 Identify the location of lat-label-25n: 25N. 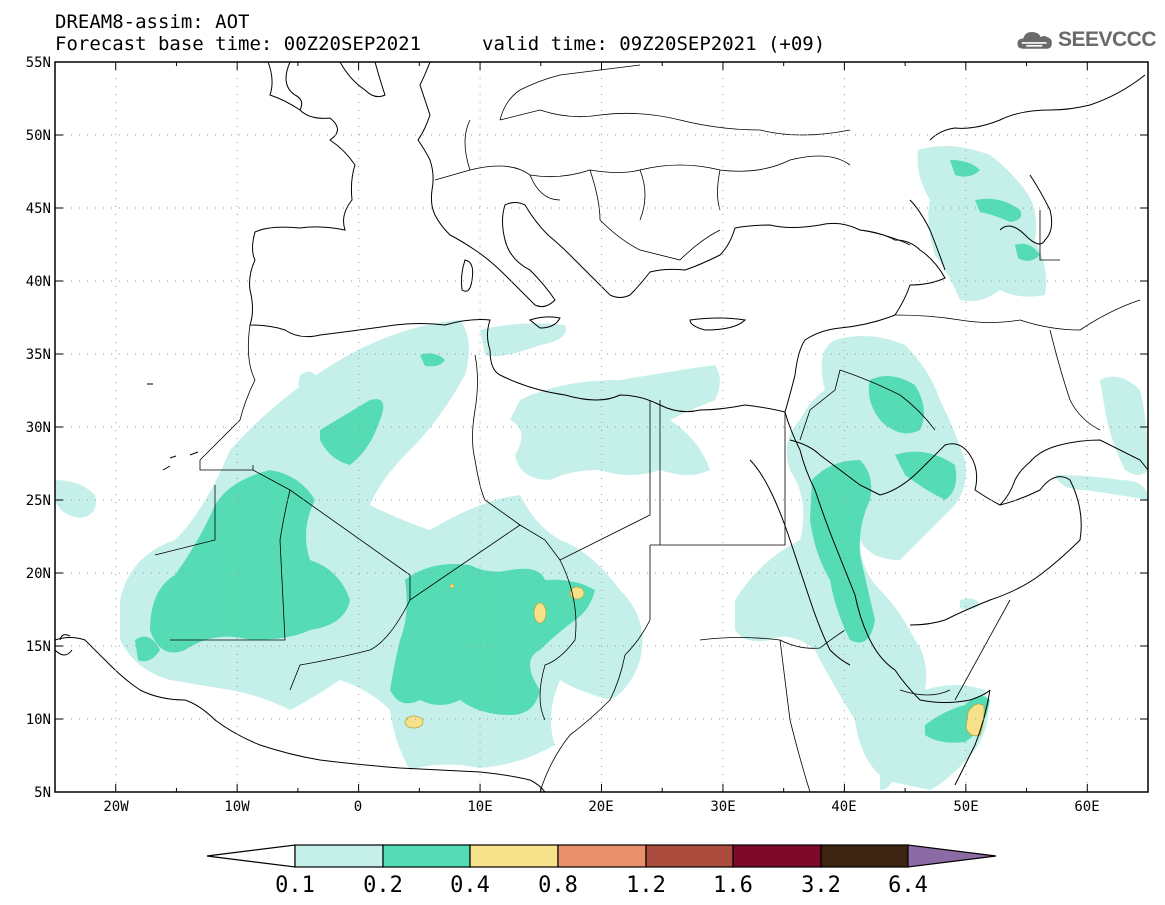
(38, 501).